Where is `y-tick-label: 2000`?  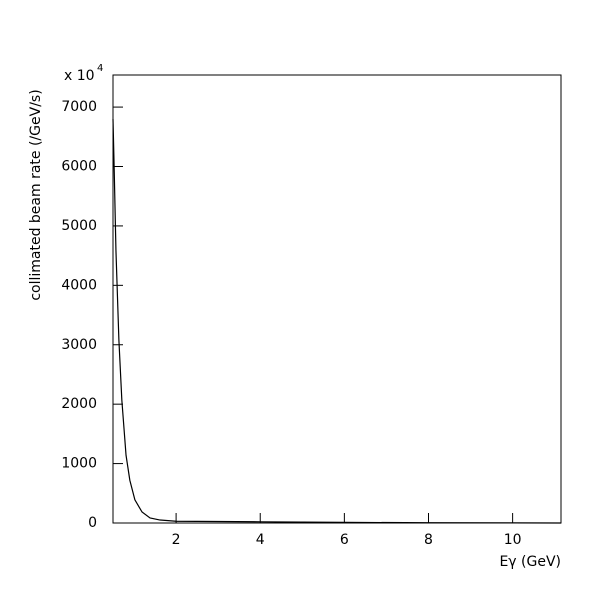
y-tick-label: 2000 is located at coordinates (79, 404).